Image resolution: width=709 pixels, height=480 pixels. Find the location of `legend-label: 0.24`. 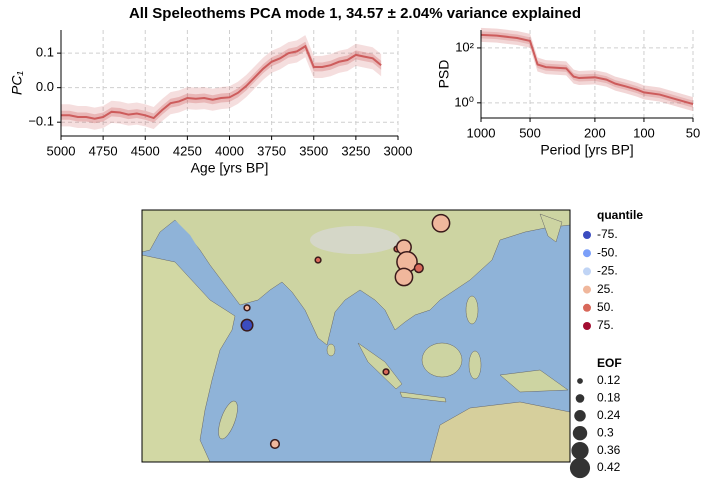

legend-label: 0.24 is located at coordinates (609, 415).